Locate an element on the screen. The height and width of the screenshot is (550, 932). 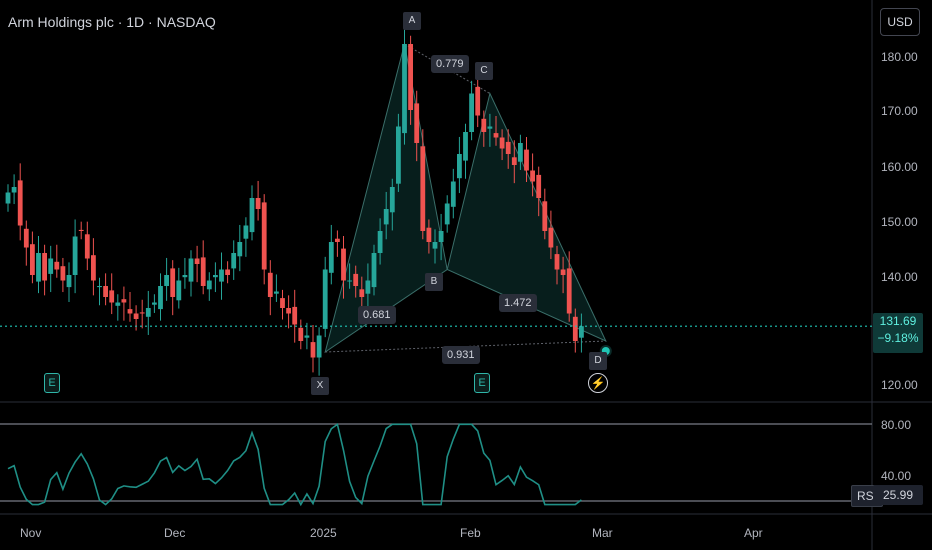
rsi-tick-80: 80.00 is located at coordinates (896, 425).